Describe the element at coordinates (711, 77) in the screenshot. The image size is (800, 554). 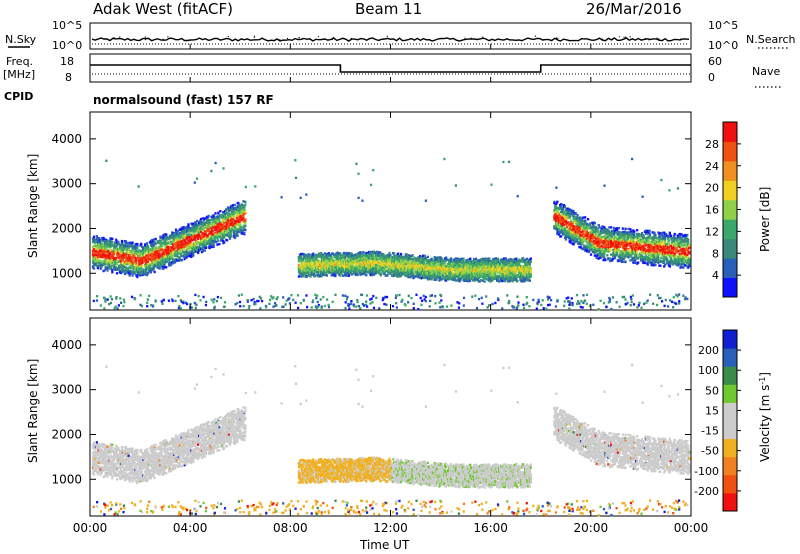
I see `nave-tick-bottom: 0` at that location.